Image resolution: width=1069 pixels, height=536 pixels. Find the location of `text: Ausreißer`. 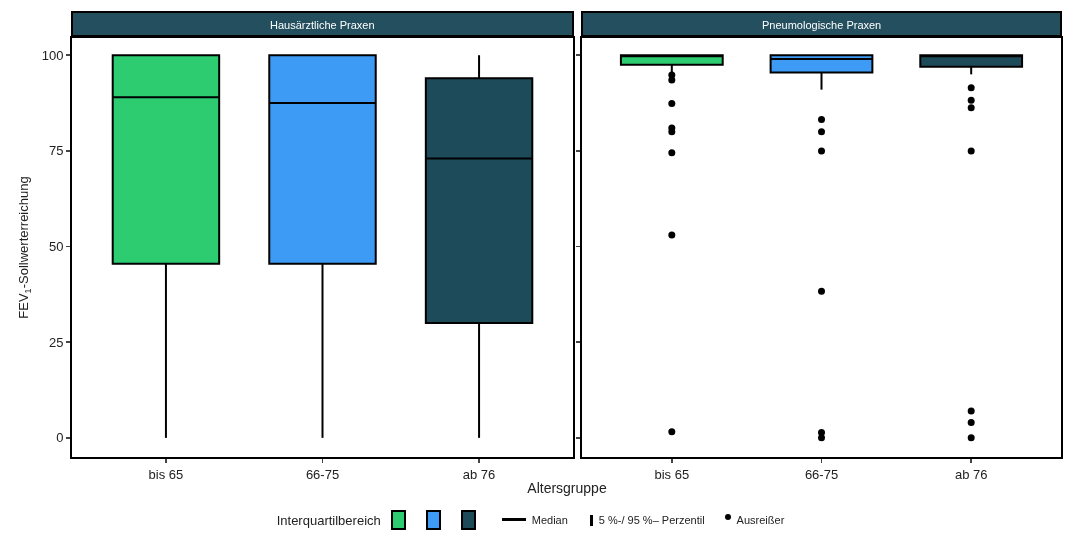

text: Ausreißer is located at coordinates (760, 520).